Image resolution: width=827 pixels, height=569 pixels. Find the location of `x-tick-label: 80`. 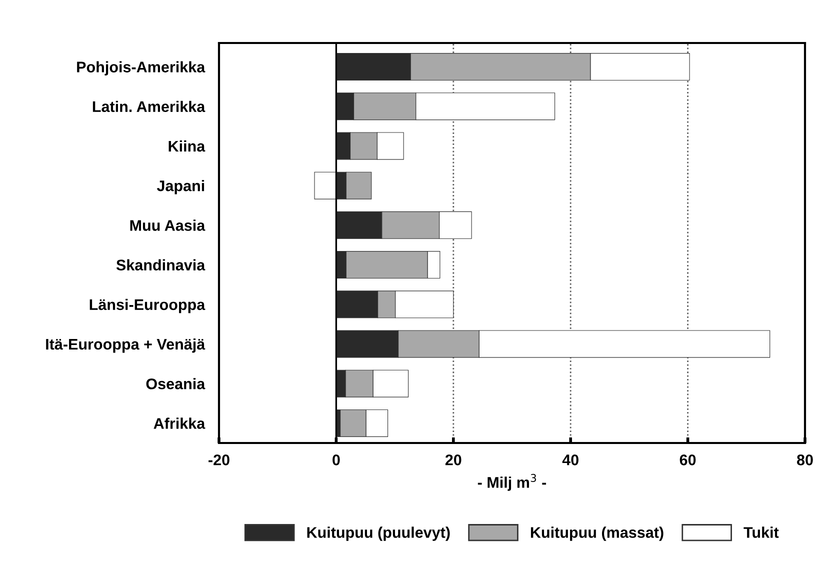

x-tick-label: 80 is located at coordinates (804, 460).